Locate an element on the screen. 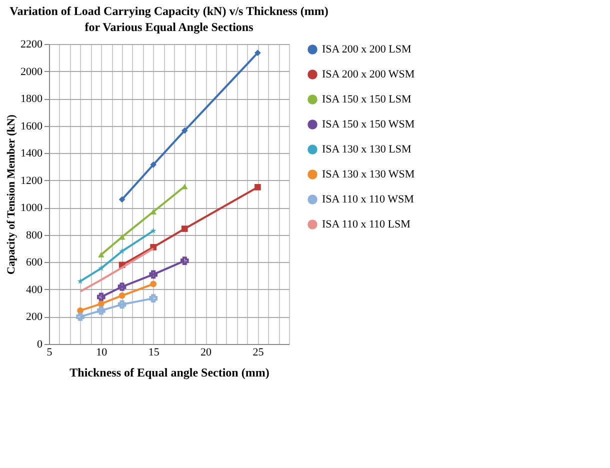 Image resolution: width=610 pixels, height=468 pixels. y-axis-title: Capacity of Tension Member (kN) is located at coordinates (12, 194).